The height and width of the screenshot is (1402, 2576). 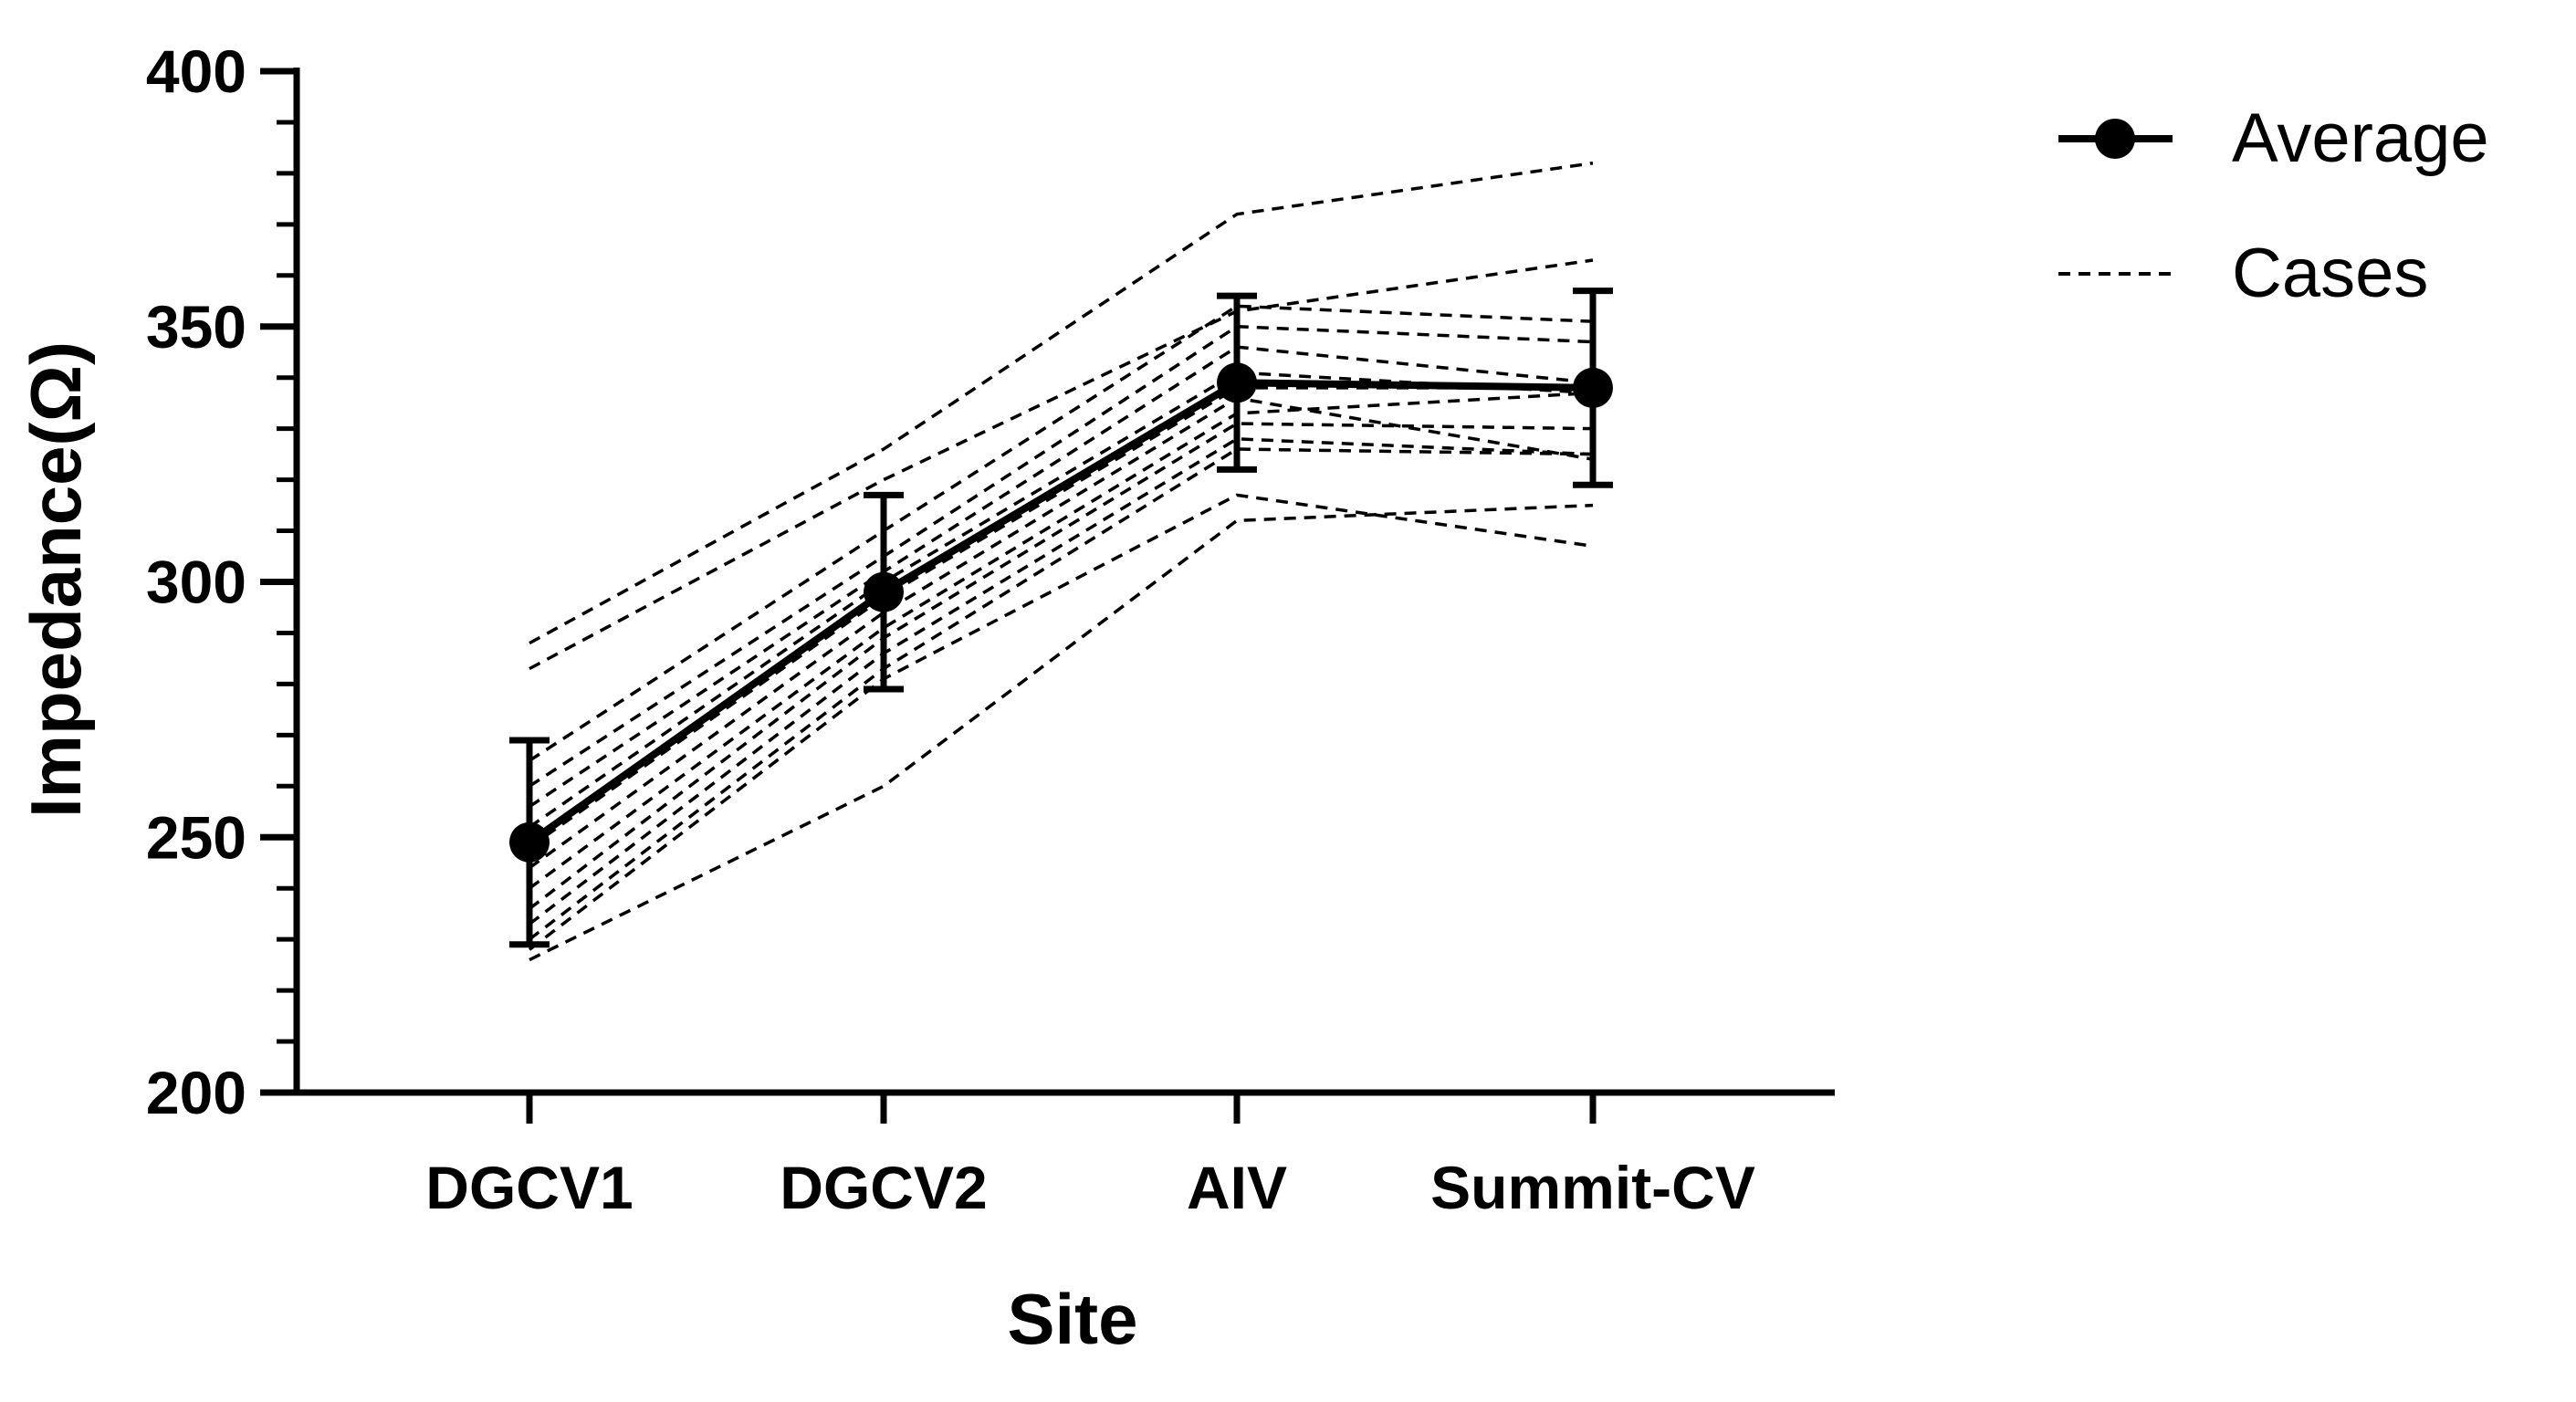 What do you see at coordinates (2330, 273) in the screenshot?
I see `legend-label-cases: Cases` at bounding box center [2330, 273].